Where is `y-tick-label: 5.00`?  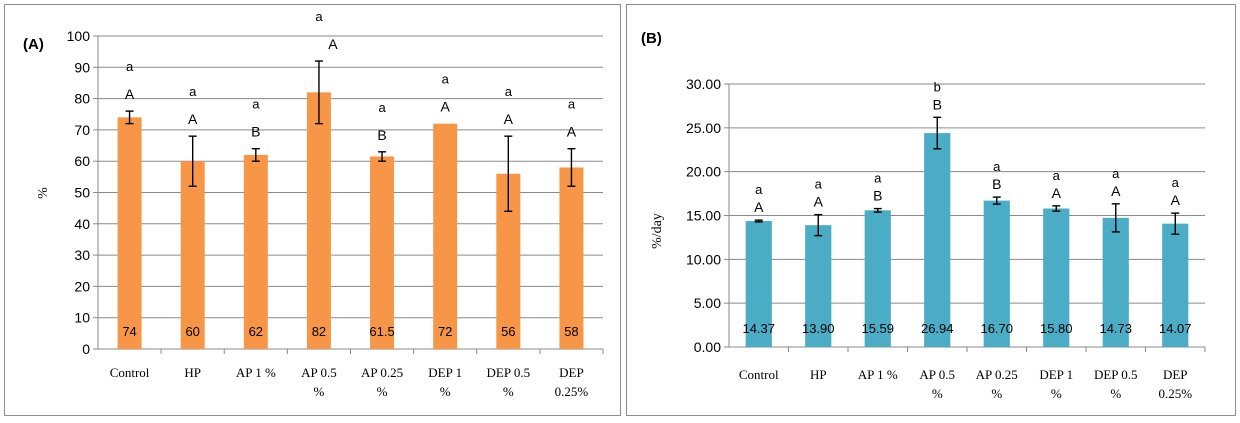
y-tick-label: 5.00 is located at coordinates (707, 303).